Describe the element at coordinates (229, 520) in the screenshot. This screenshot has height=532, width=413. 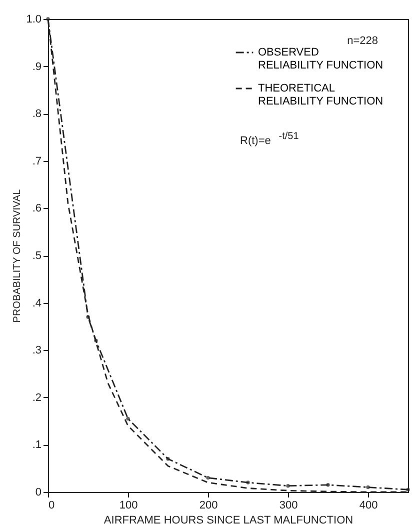
I see `x-axis-title: AIRFRAME HOURS SINCE LAST MALFUNCTION` at that location.